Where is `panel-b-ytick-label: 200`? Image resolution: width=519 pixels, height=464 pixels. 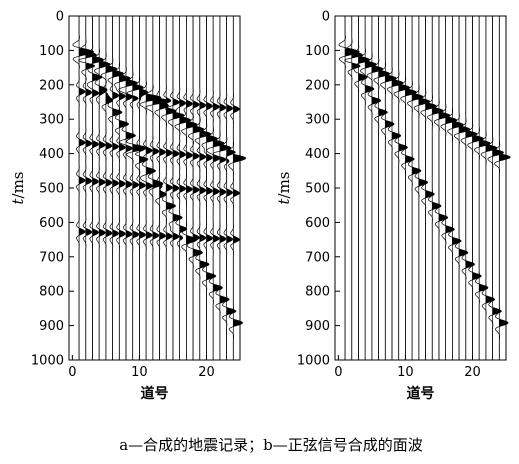
panel-b-ytick-label: 200 is located at coordinates (317, 85).